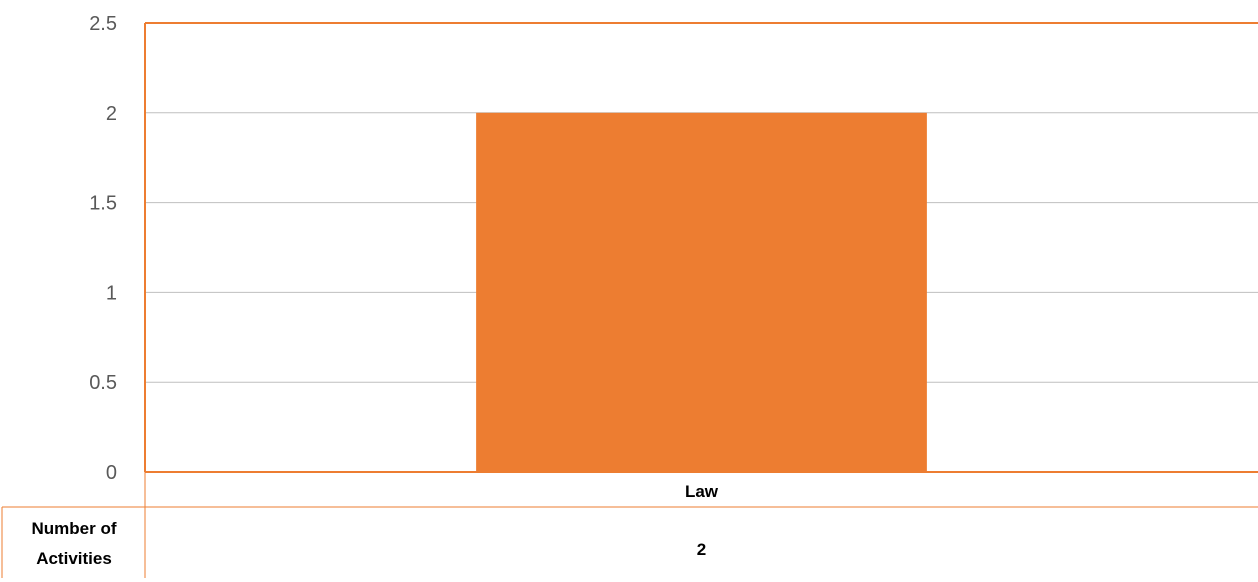  Describe the element at coordinates (701, 549) in the screenshot. I see `data-label: 2` at that location.